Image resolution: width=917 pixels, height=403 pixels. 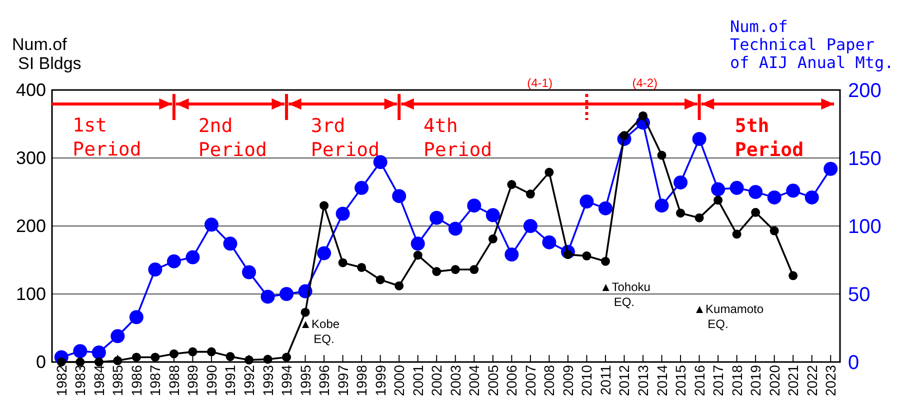 What do you see at coordinates (41, 362) in the screenshot?
I see `y-tick-label: 0` at bounding box center [41, 362].